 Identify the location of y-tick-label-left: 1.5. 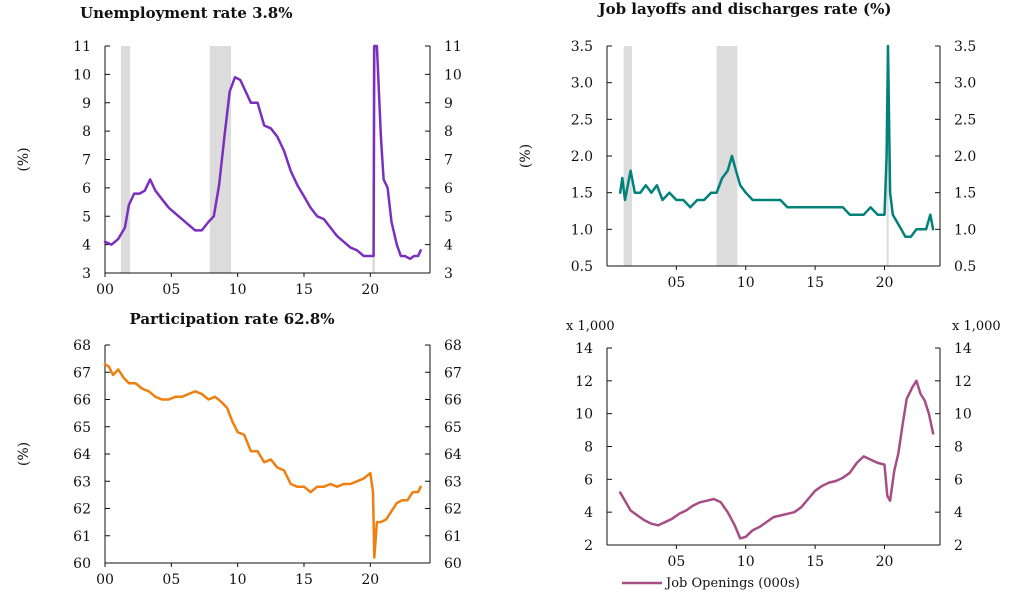
(582, 194).